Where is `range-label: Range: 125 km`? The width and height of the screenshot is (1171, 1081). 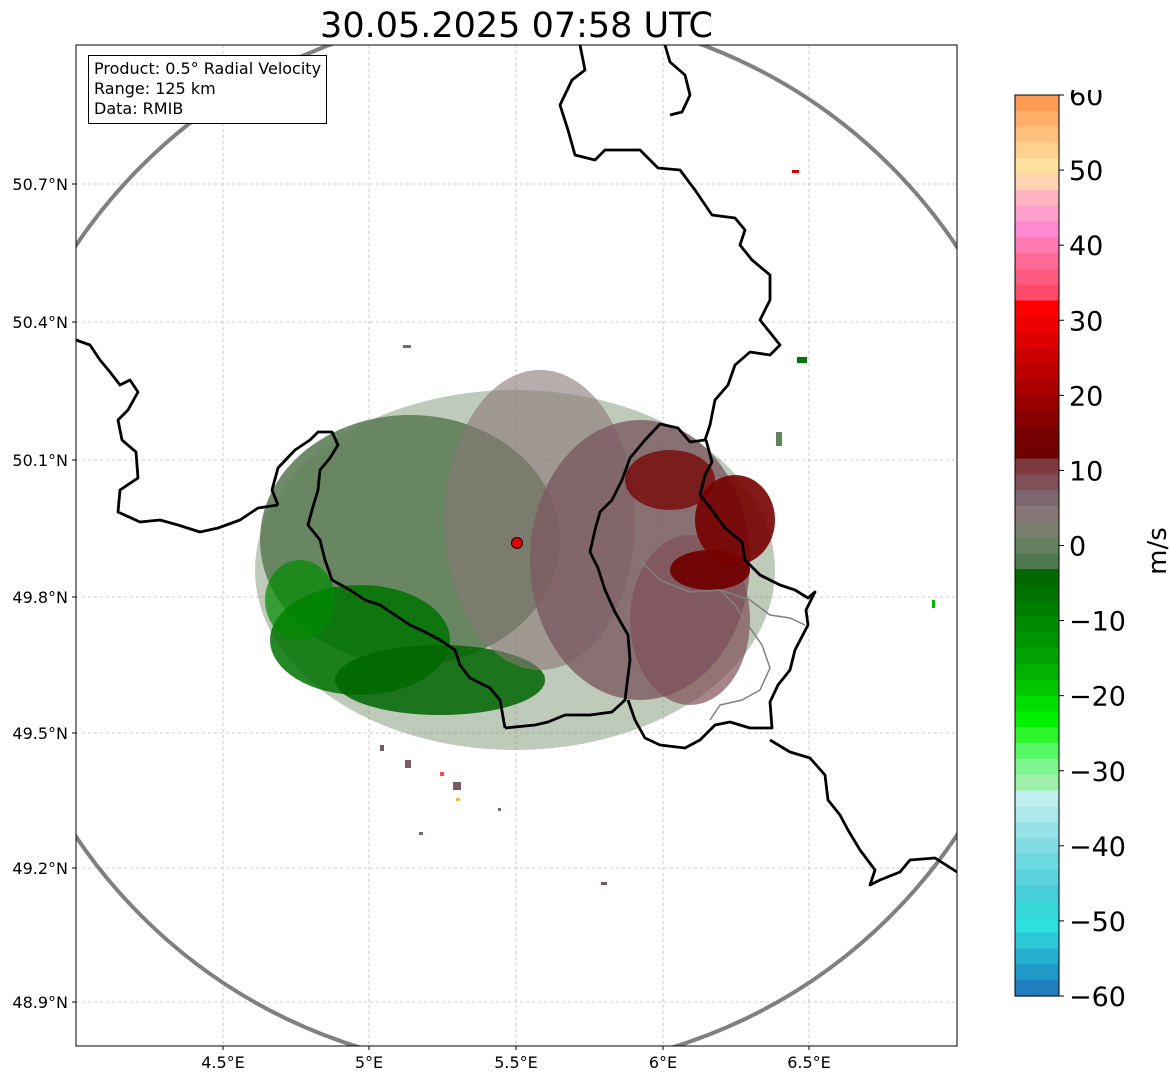
range-label: Range: 125 km is located at coordinates (155, 88).